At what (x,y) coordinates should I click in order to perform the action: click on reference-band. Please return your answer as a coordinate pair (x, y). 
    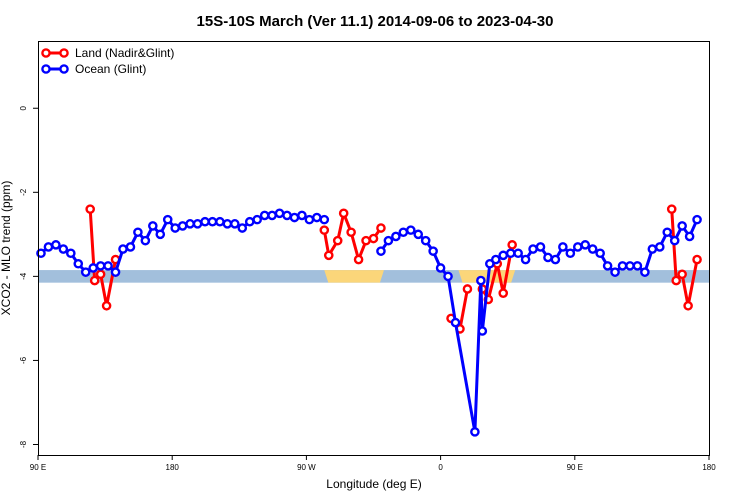
    Looking at the image, I should click on (373, 276).